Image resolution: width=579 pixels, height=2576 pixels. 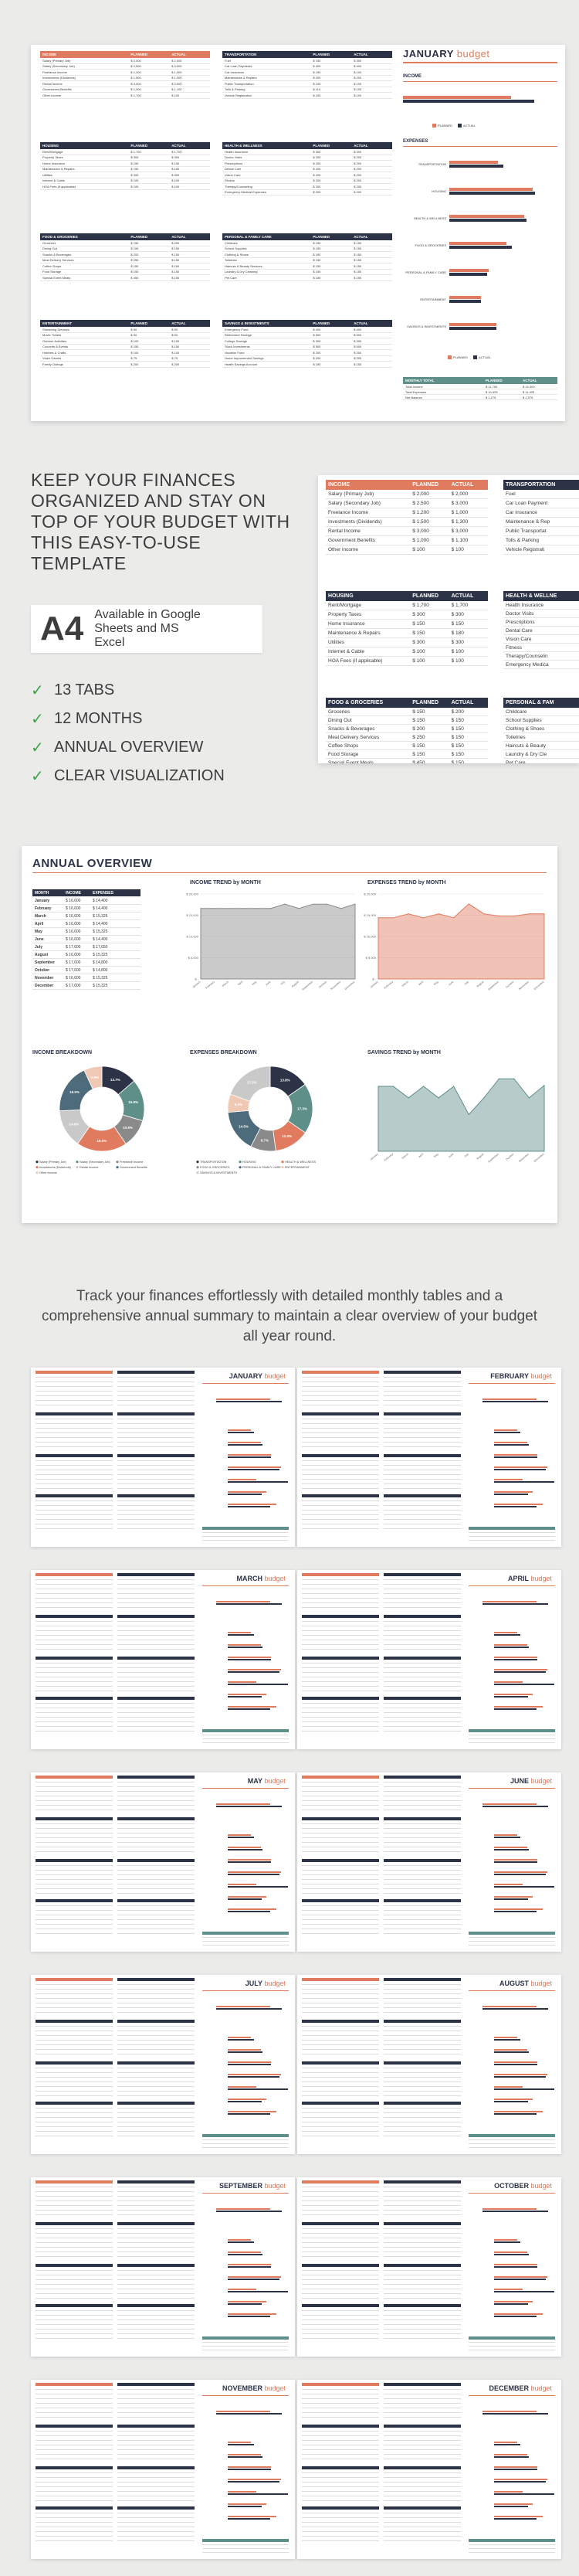 I want to click on table-cell: Vehicle Registration, so click(x=238, y=95).